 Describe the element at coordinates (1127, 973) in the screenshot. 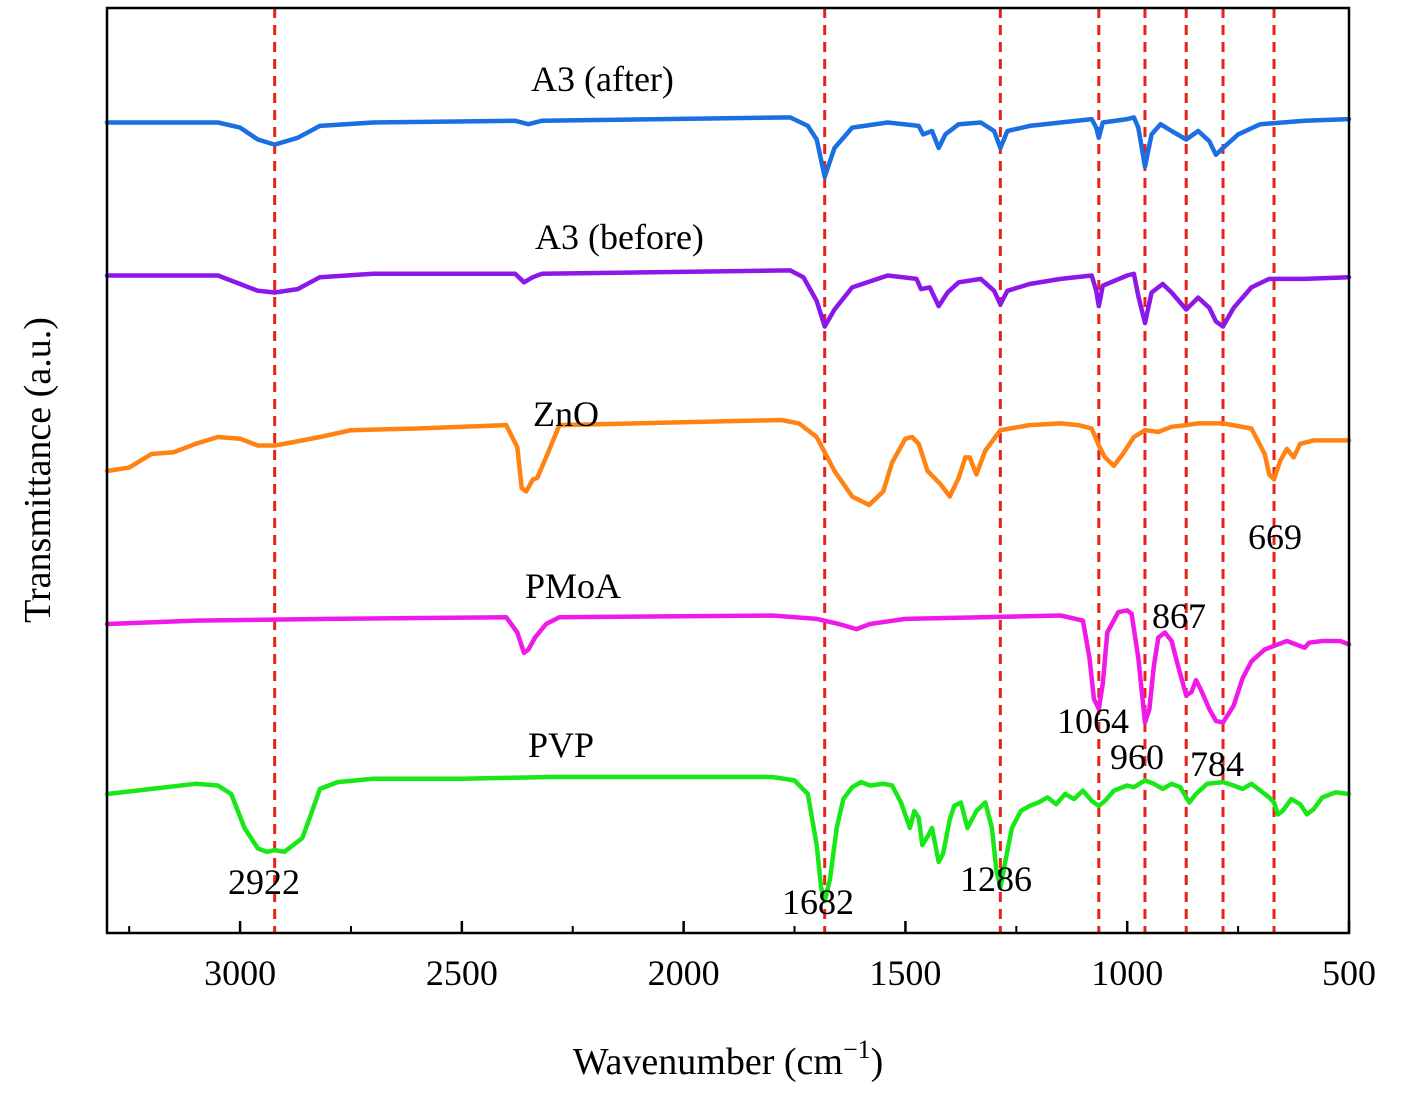

I see `x-tick-label-1000: 1000` at that location.